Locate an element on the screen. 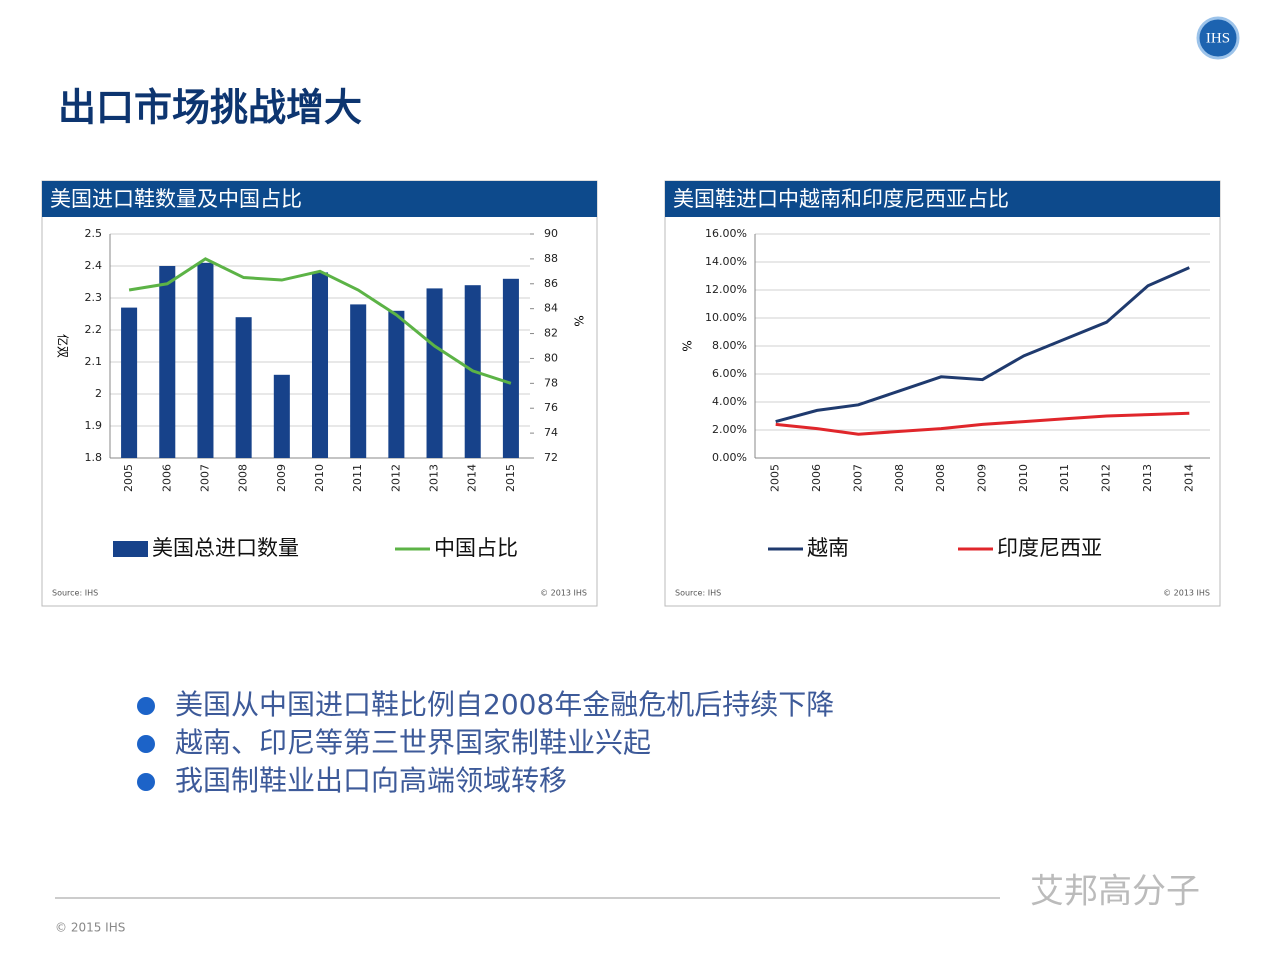  logo-text: IHS is located at coordinates (1218, 38).